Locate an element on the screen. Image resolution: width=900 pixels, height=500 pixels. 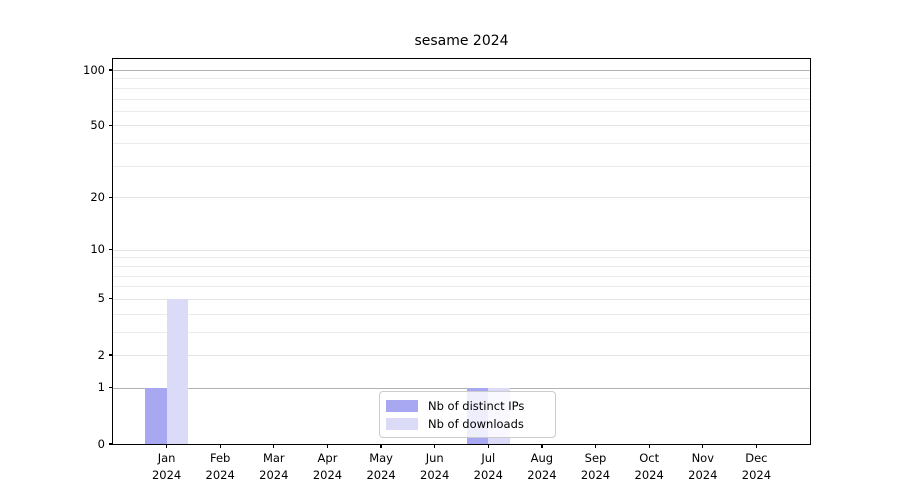
y-tick-label-0: 0 is located at coordinates (101, 443).